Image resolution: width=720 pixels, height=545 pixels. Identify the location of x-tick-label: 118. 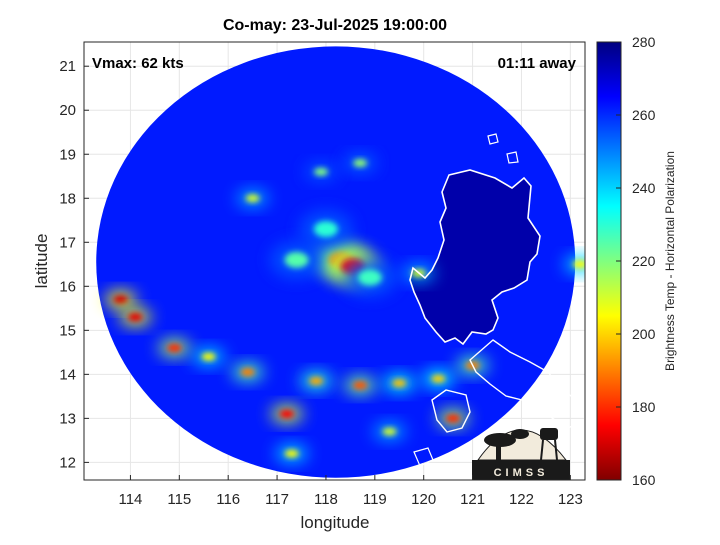
(326, 499).